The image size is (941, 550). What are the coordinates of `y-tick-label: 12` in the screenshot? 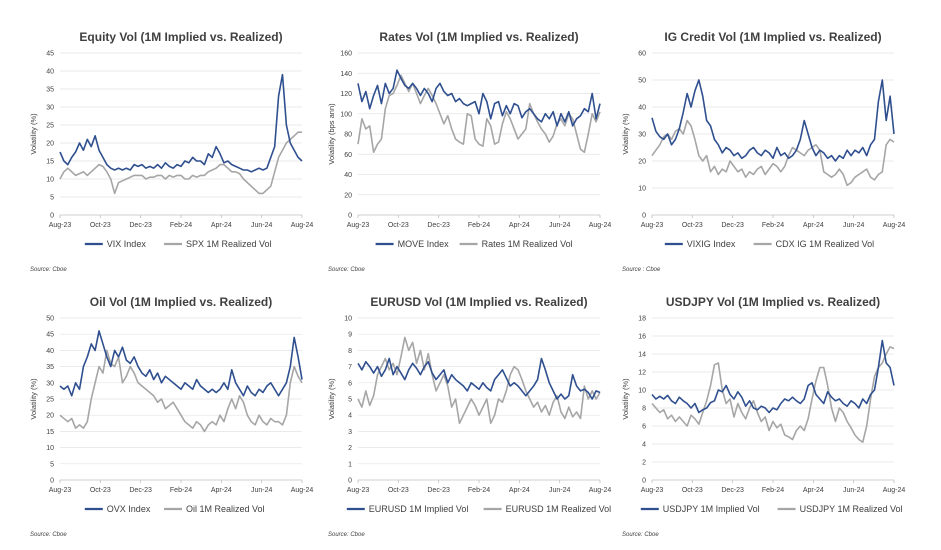 It's located at (642, 373).